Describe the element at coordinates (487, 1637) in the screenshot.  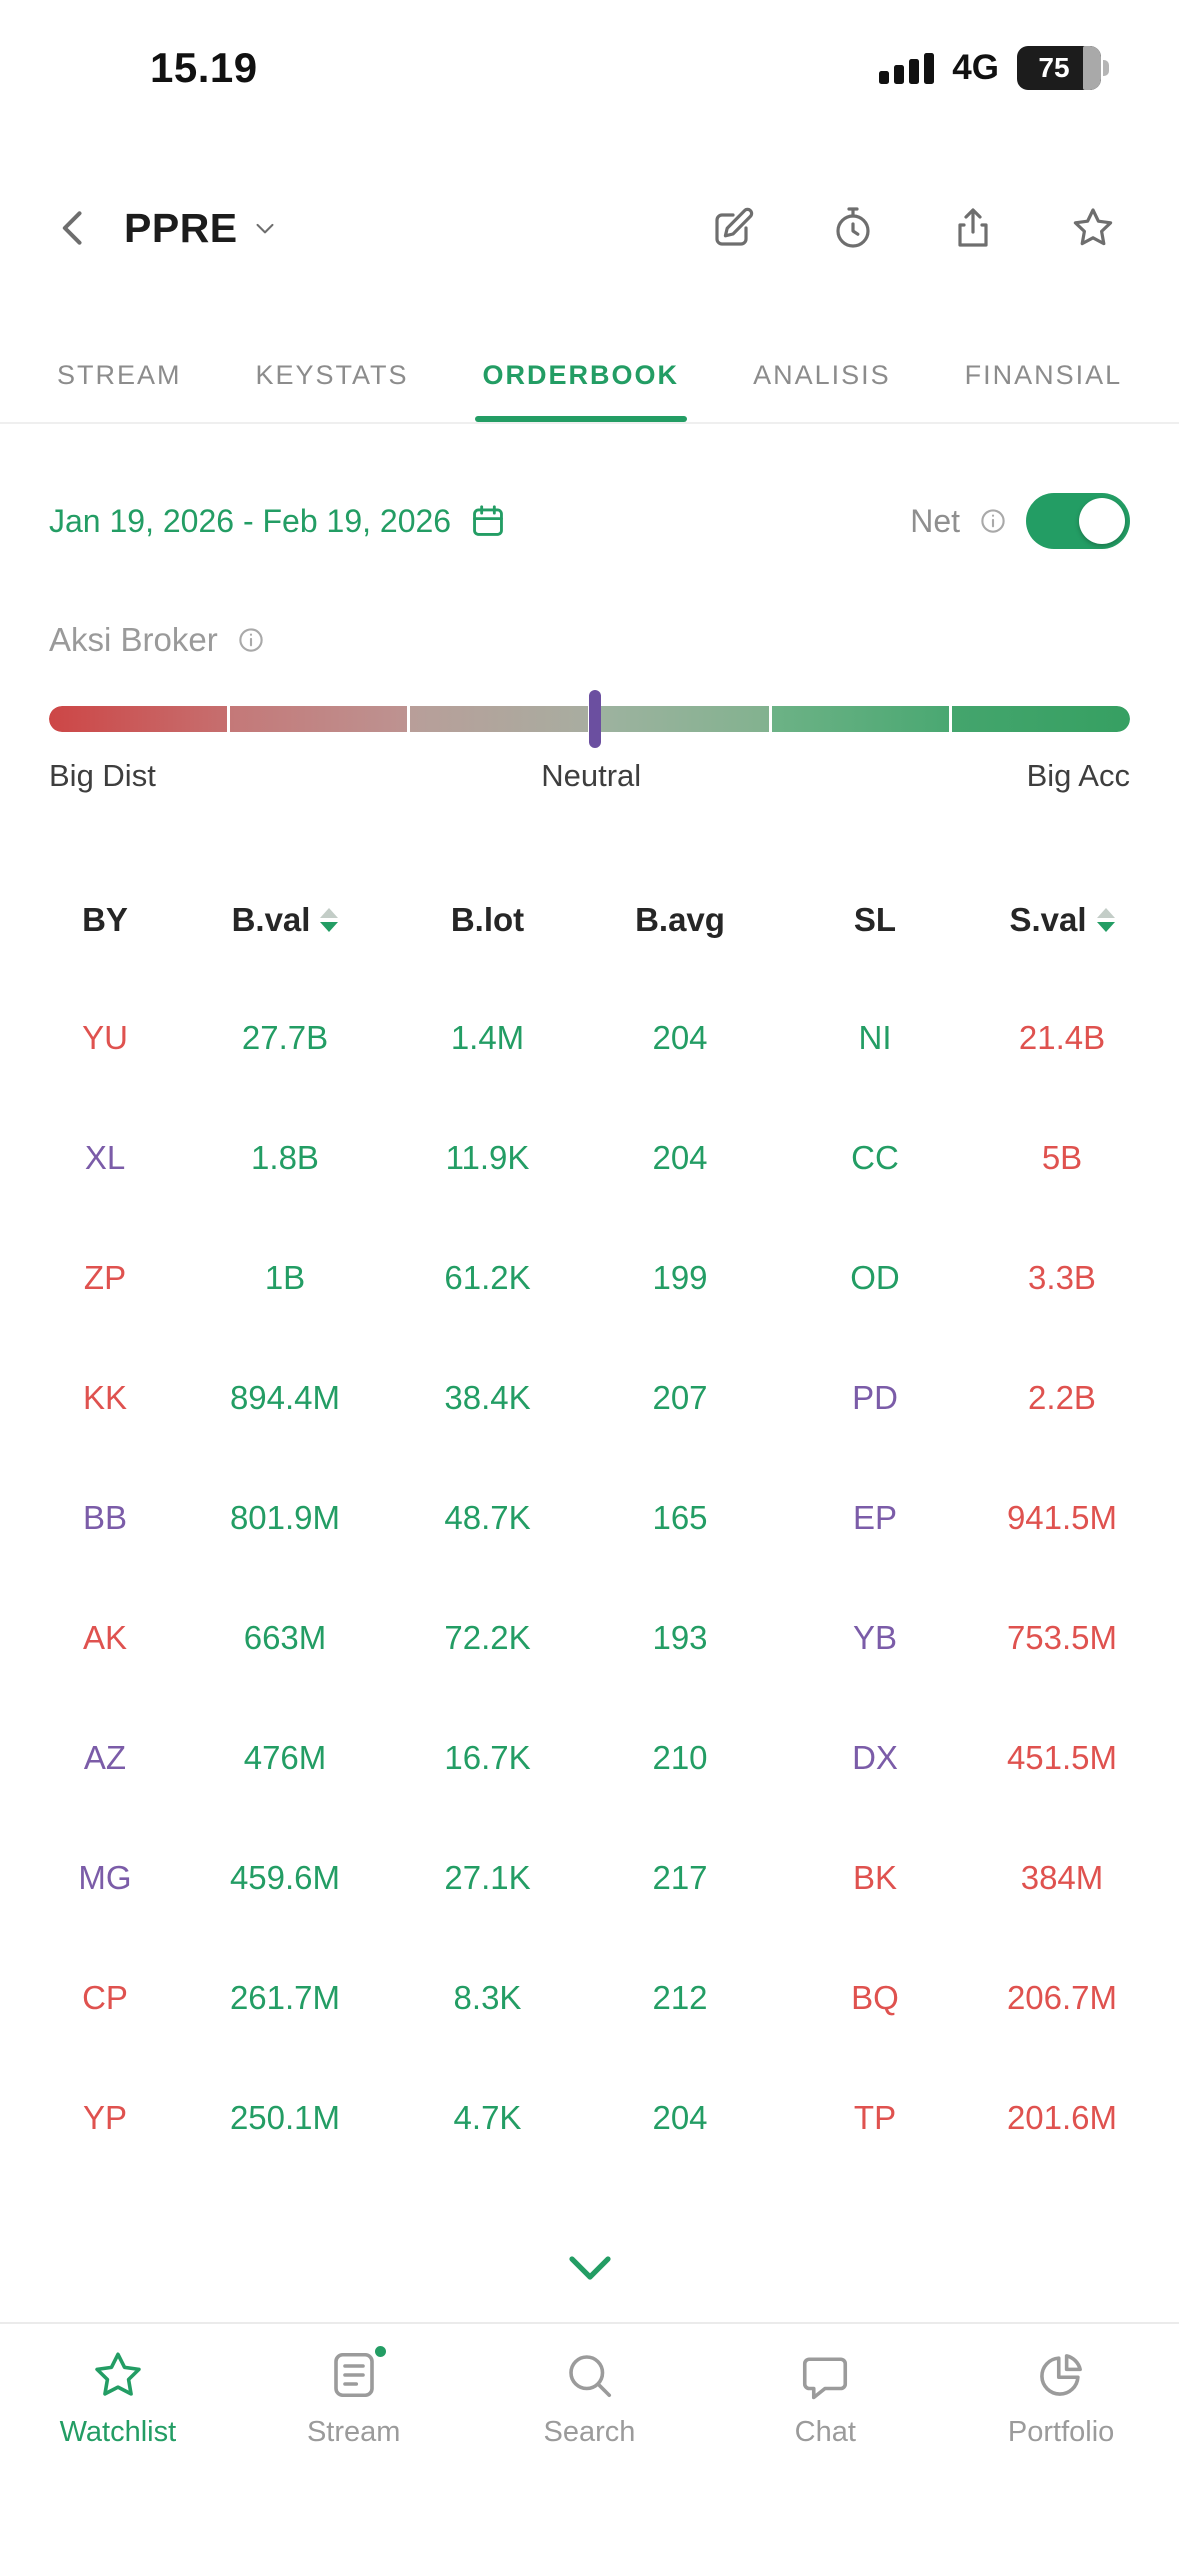
I see `buy-lot: 72.2K` at that location.